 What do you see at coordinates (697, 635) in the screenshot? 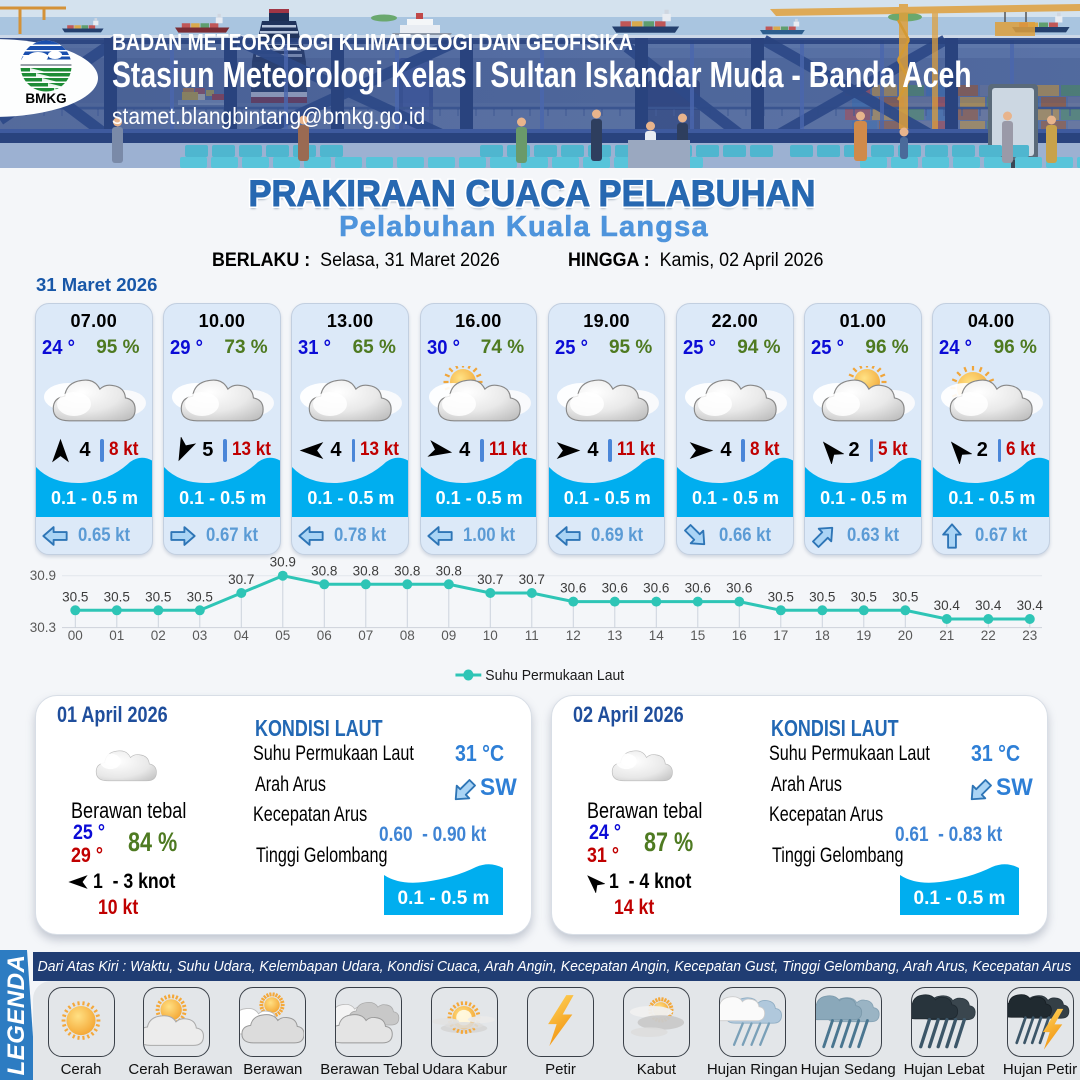
I see `svg-text: 15` at bounding box center [697, 635].